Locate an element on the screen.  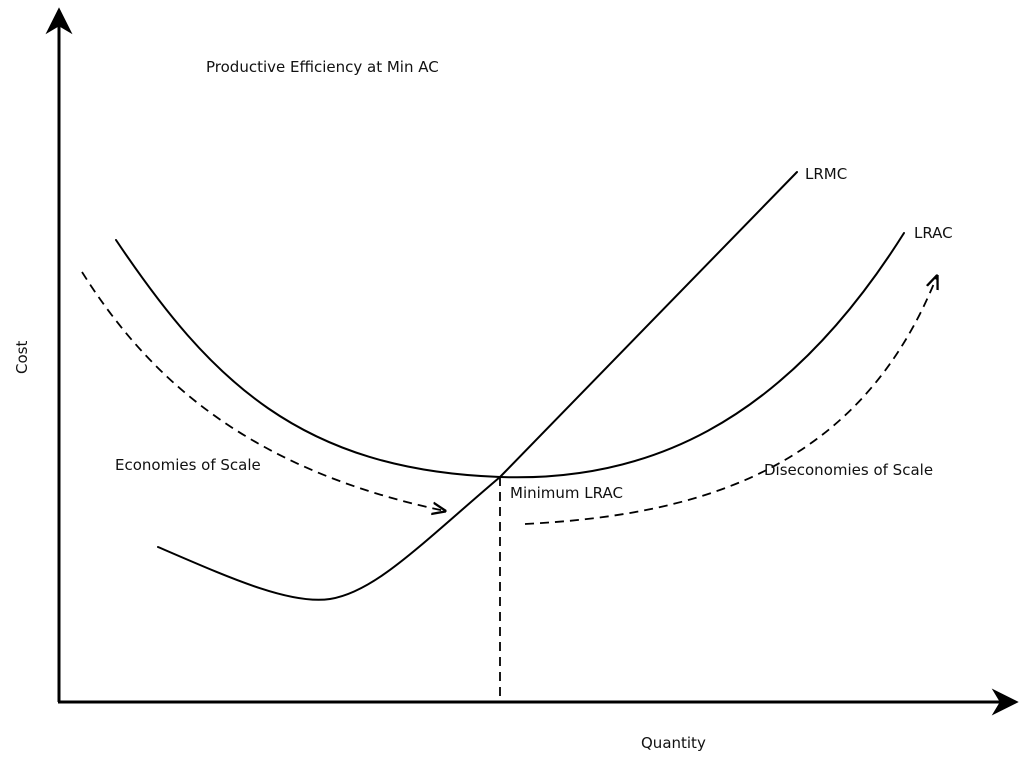
economies-of-scale-label: Economies of Scale is located at coordinates (188, 465).